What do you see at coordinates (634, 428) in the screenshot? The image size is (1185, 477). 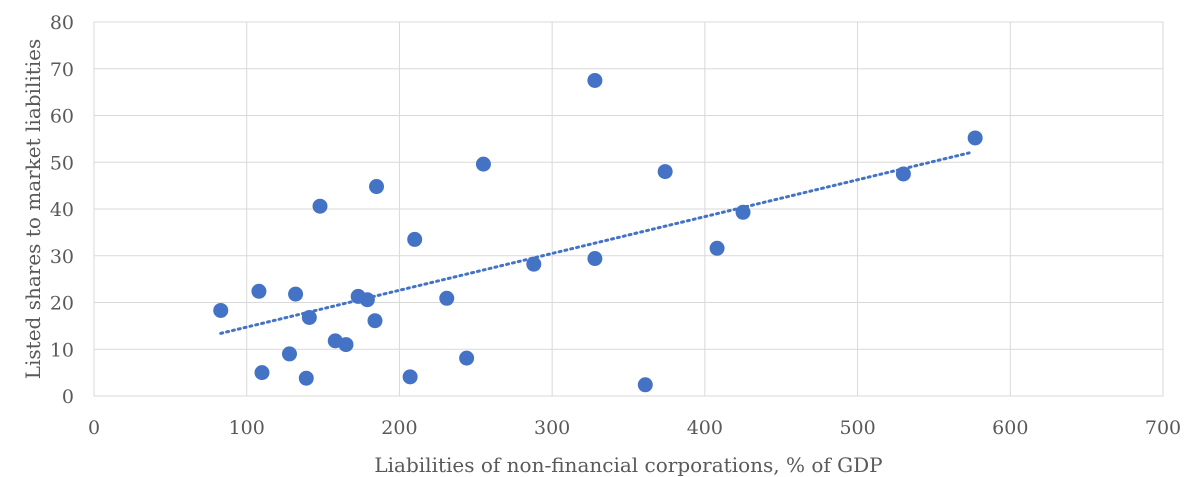 I see `x-axis-tick-labels: 0 100 200 300 400 500 600 700` at bounding box center [634, 428].